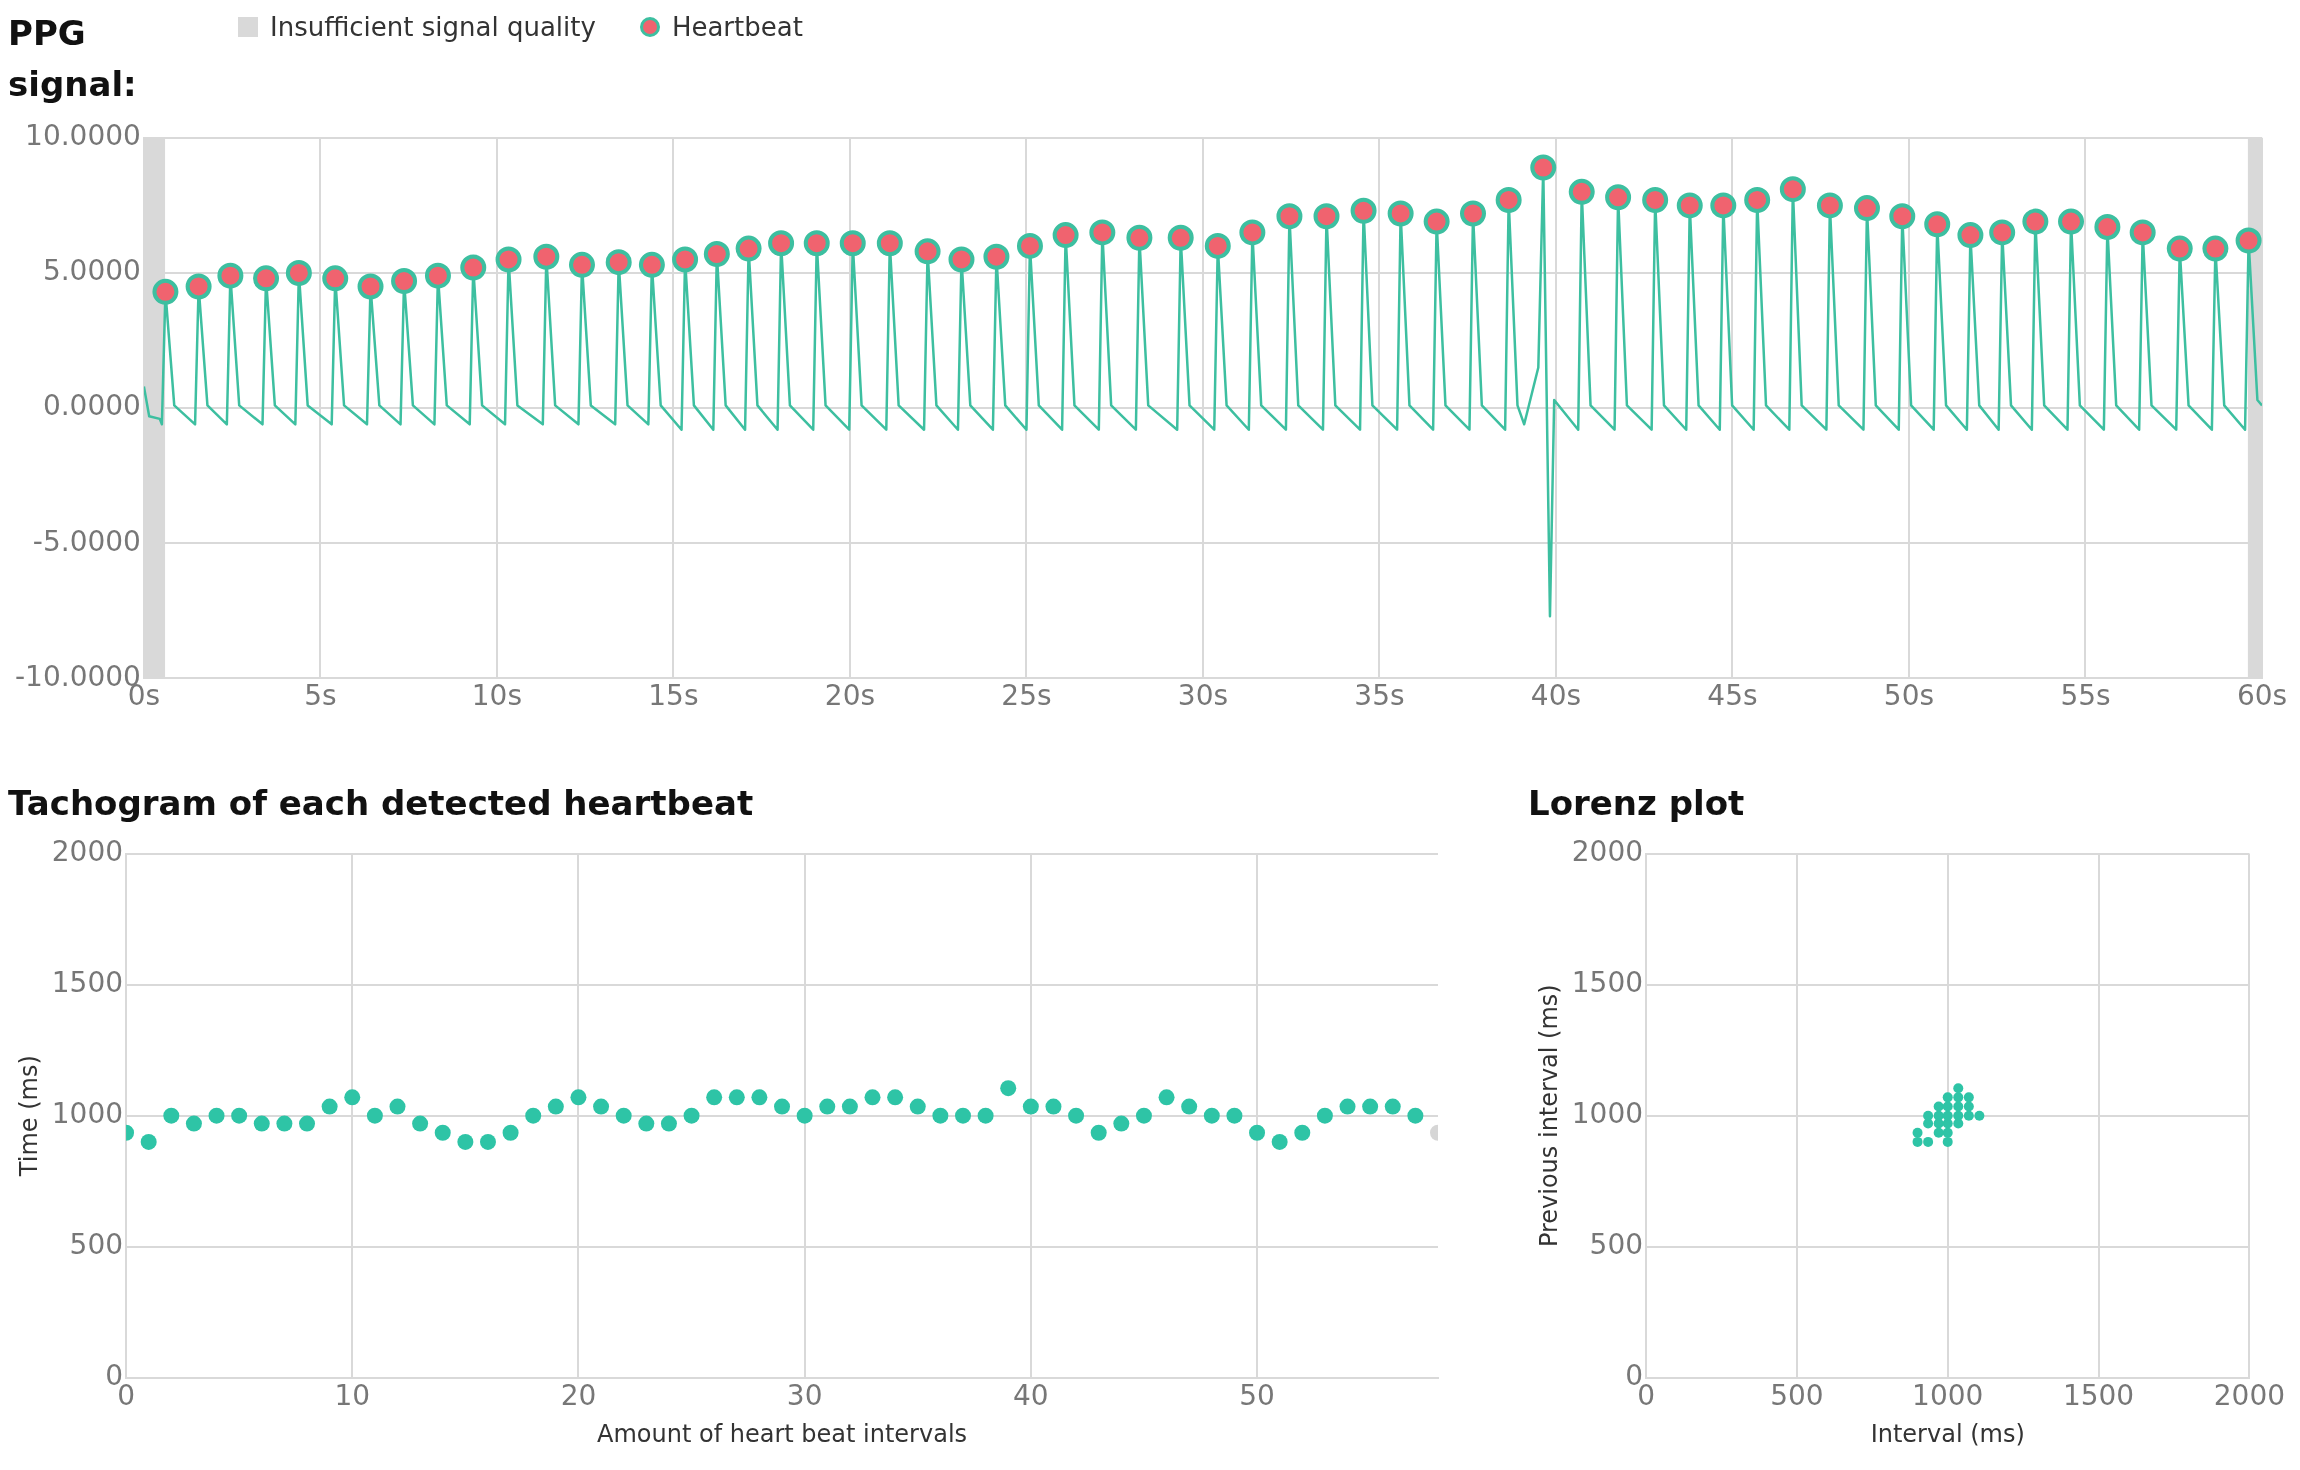 The height and width of the screenshot is (1470, 2300). What do you see at coordinates (1636, 803) in the screenshot?
I see `chart-title: Lorenz plot` at bounding box center [1636, 803].